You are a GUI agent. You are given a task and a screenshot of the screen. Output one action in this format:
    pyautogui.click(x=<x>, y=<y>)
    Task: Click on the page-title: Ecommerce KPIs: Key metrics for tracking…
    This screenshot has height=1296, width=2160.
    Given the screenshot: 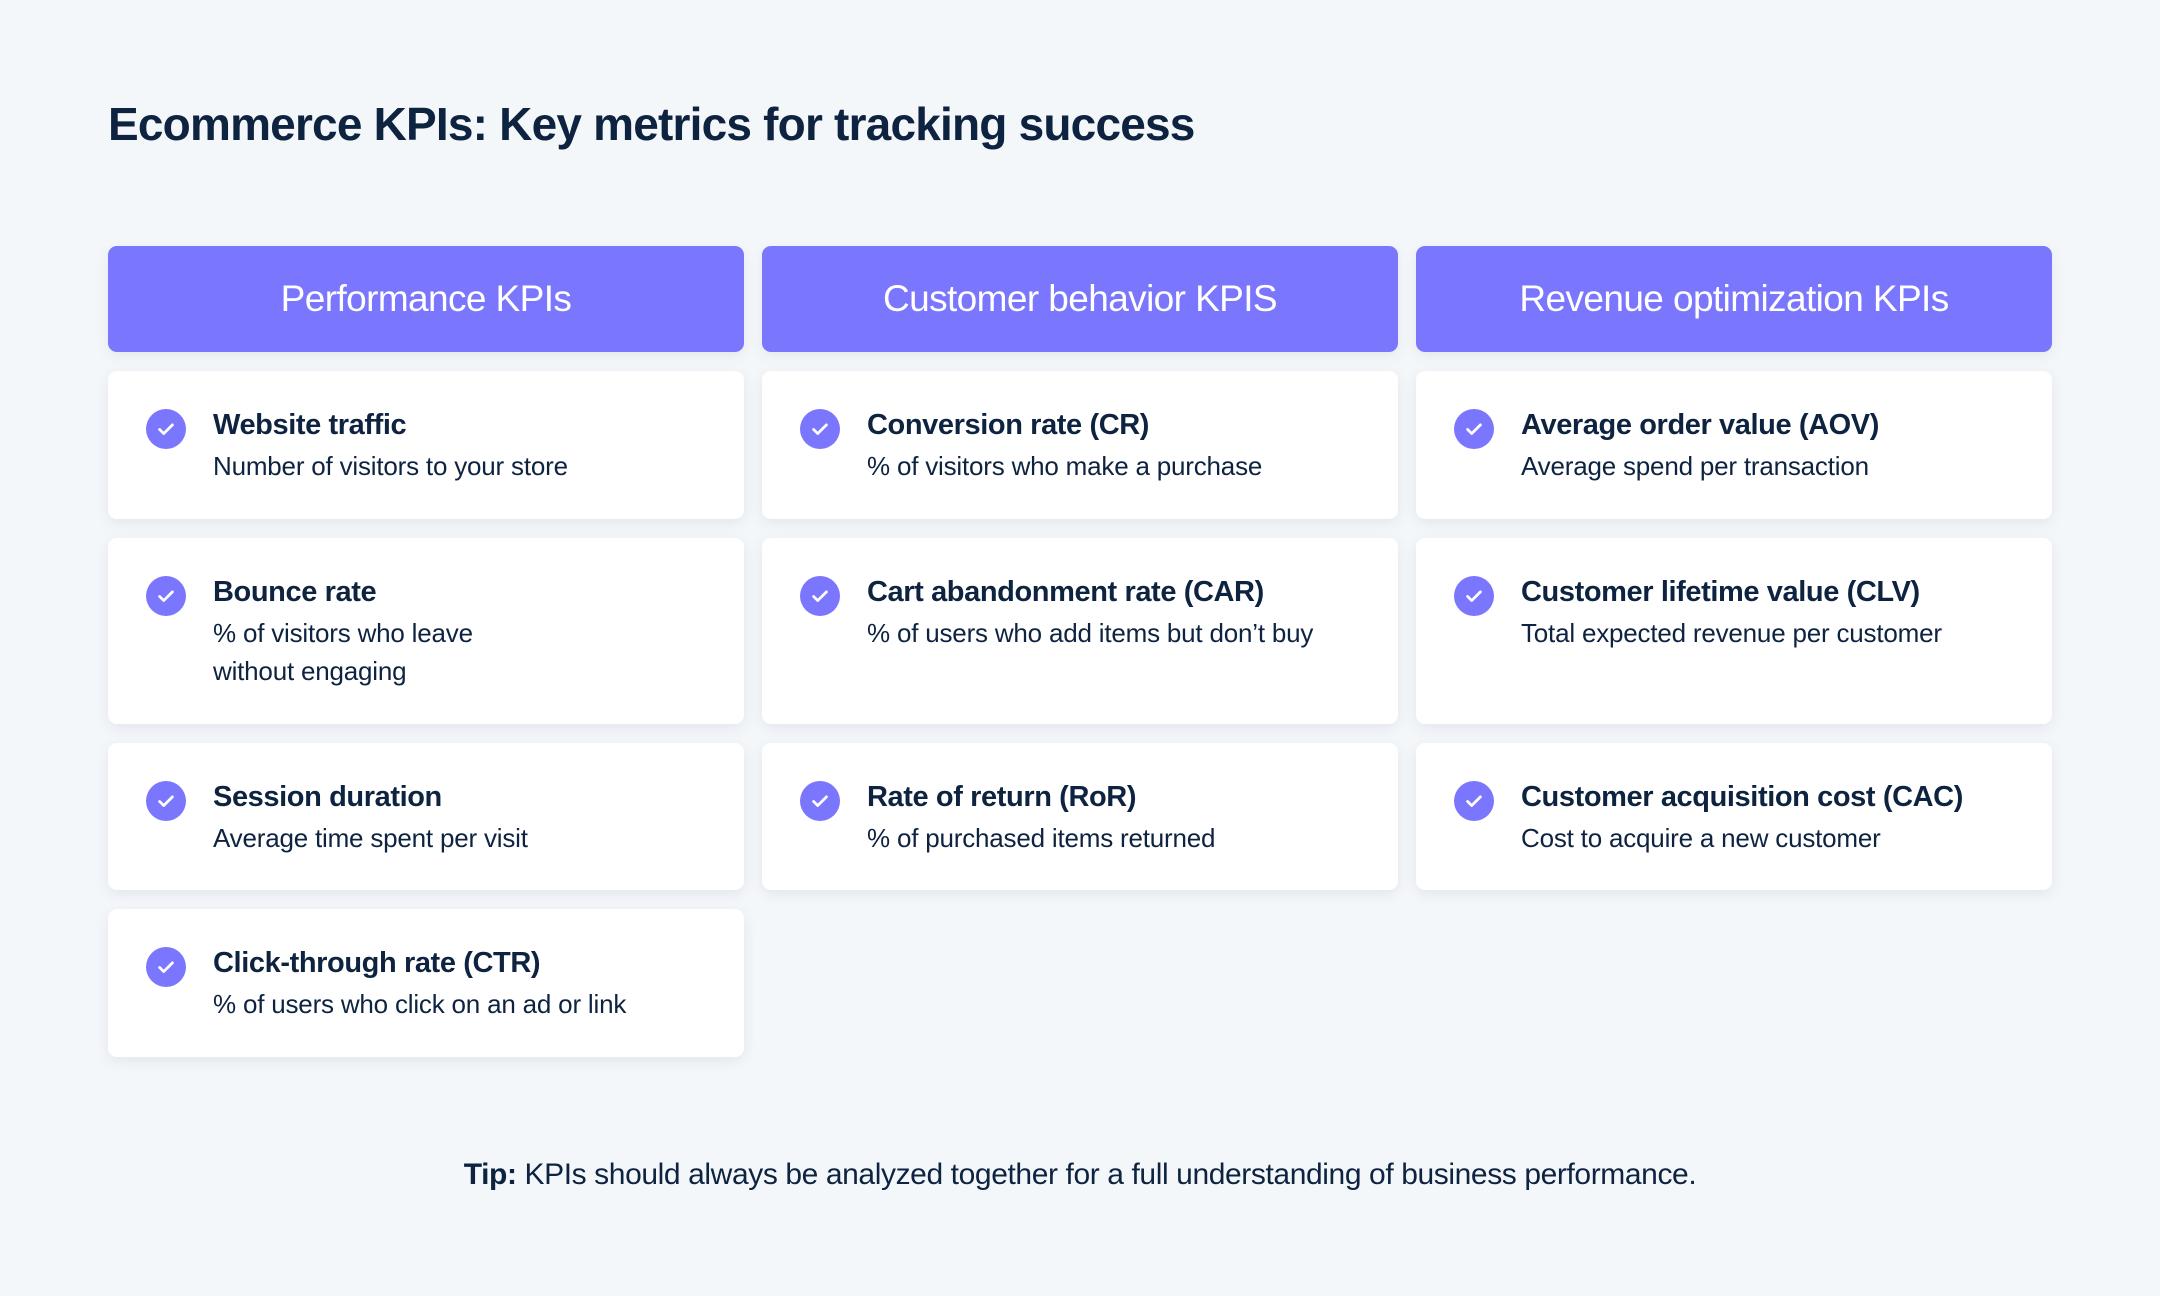 What is the action you would take?
    pyautogui.click(x=651, y=124)
    